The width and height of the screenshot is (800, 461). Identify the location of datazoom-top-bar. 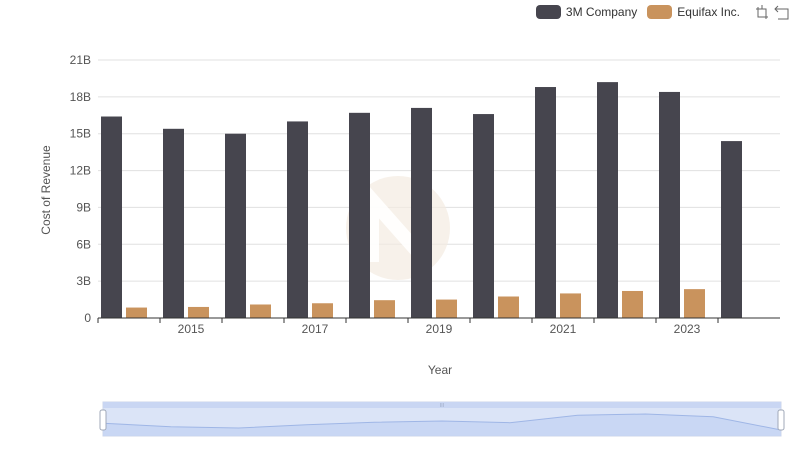
(442, 405).